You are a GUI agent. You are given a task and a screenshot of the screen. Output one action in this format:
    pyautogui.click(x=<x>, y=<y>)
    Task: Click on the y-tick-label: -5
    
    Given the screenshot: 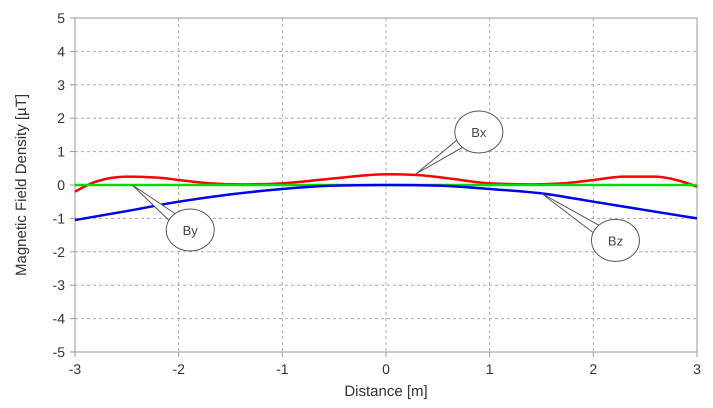 What is the action you would take?
    pyautogui.click(x=59, y=352)
    